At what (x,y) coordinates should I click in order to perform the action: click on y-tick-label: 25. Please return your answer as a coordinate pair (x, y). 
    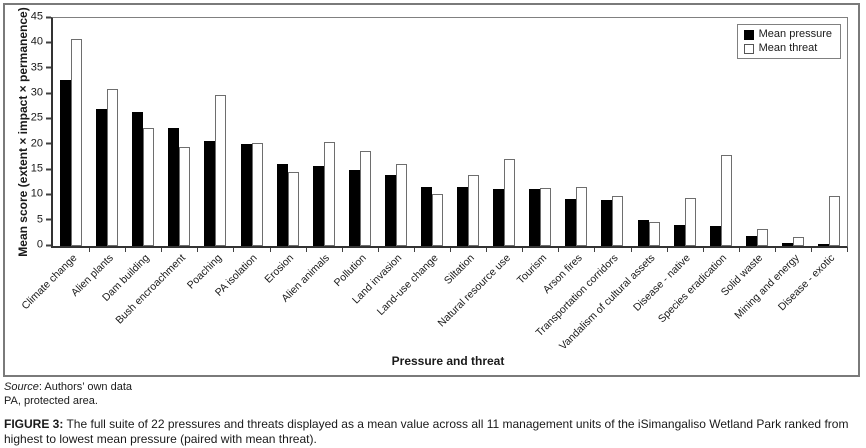
    Looking at the image, I should click on (36, 117).